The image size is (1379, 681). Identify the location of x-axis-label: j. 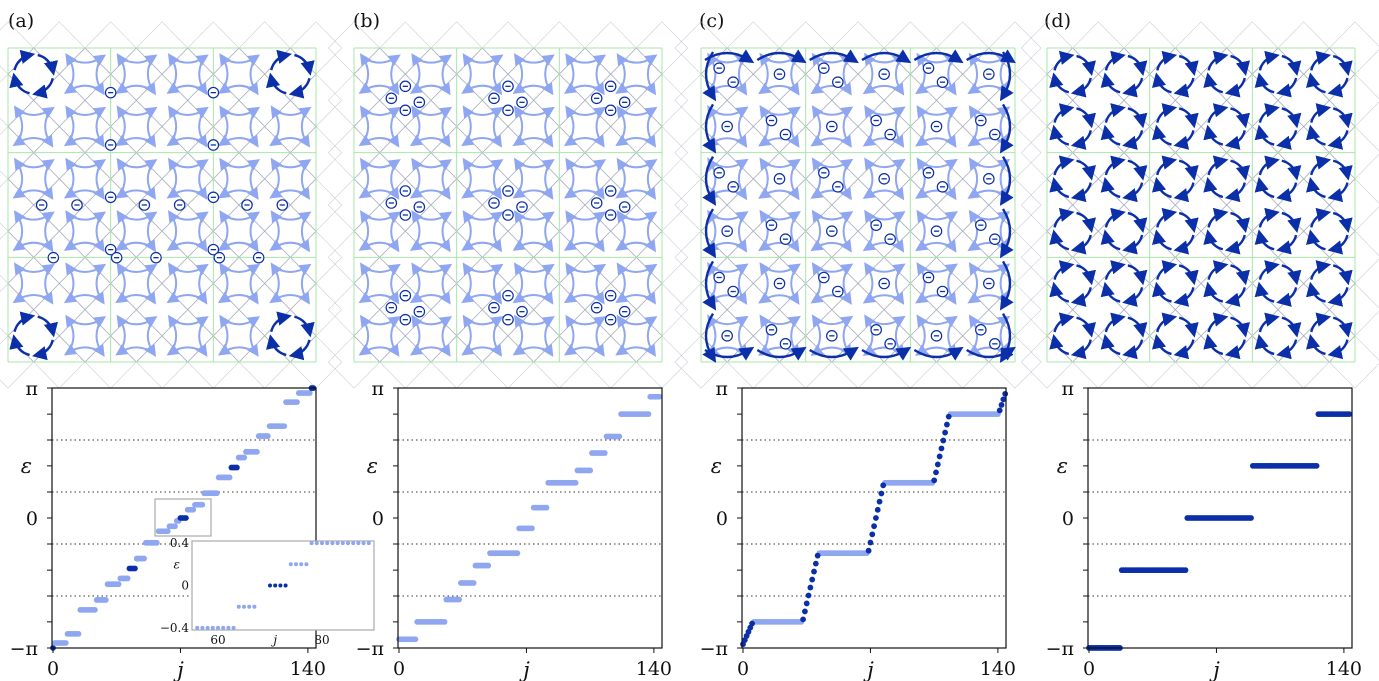
(868, 669).